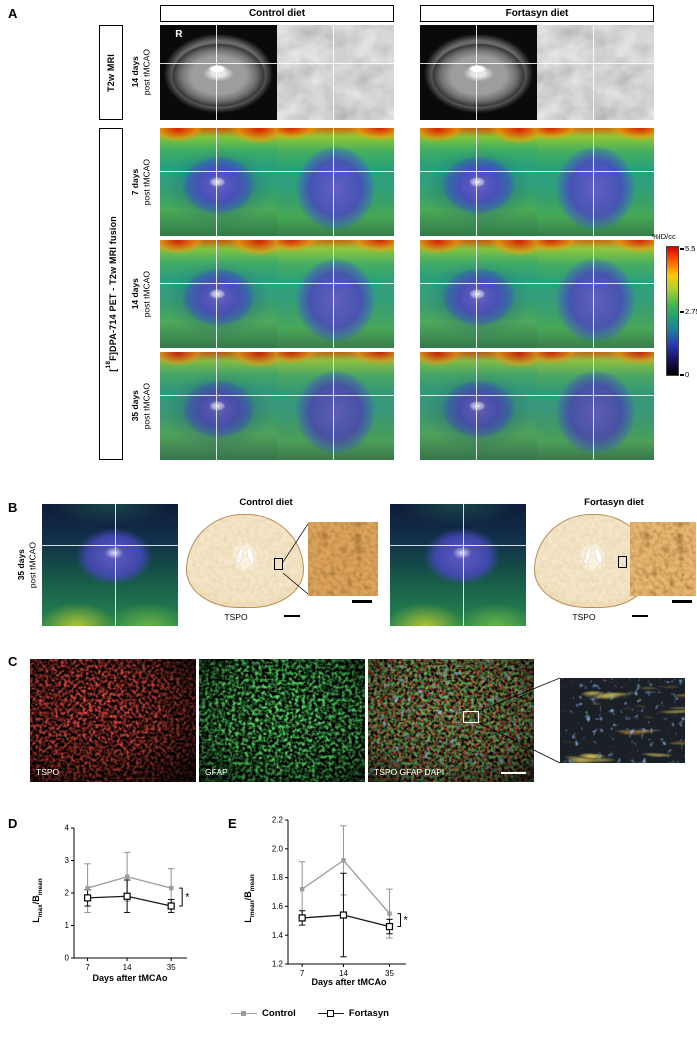  What do you see at coordinates (128, 898) in the screenshot?
I see `chart-d-canvas: 0 1 2 3 4 7 14 35 *` at bounding box center [128, 898].